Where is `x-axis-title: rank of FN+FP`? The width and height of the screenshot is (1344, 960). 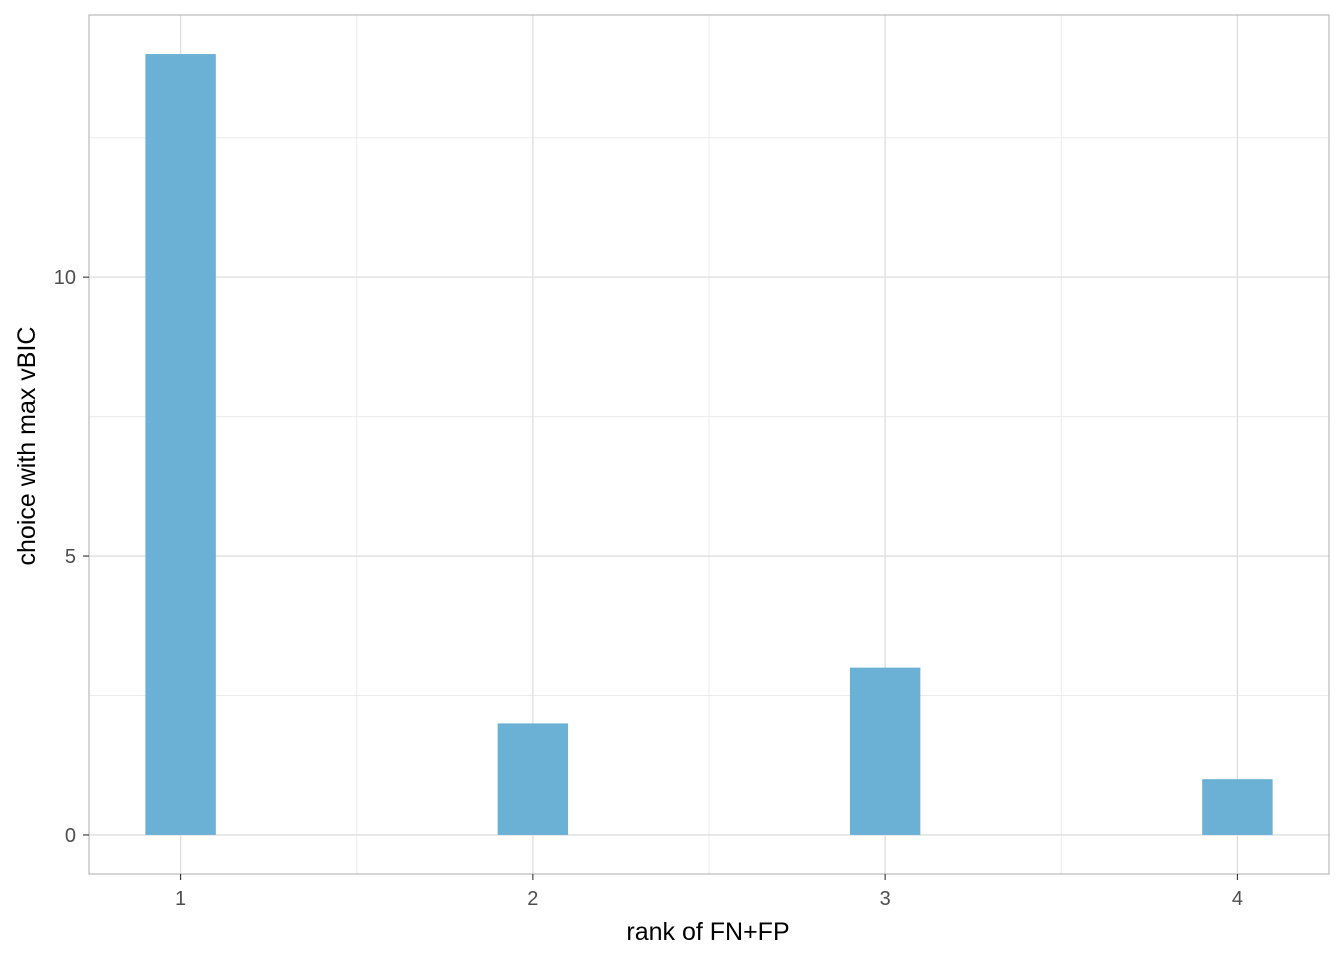 x-axis-title: rank of FN+FP is located at coordinates (707, 932).